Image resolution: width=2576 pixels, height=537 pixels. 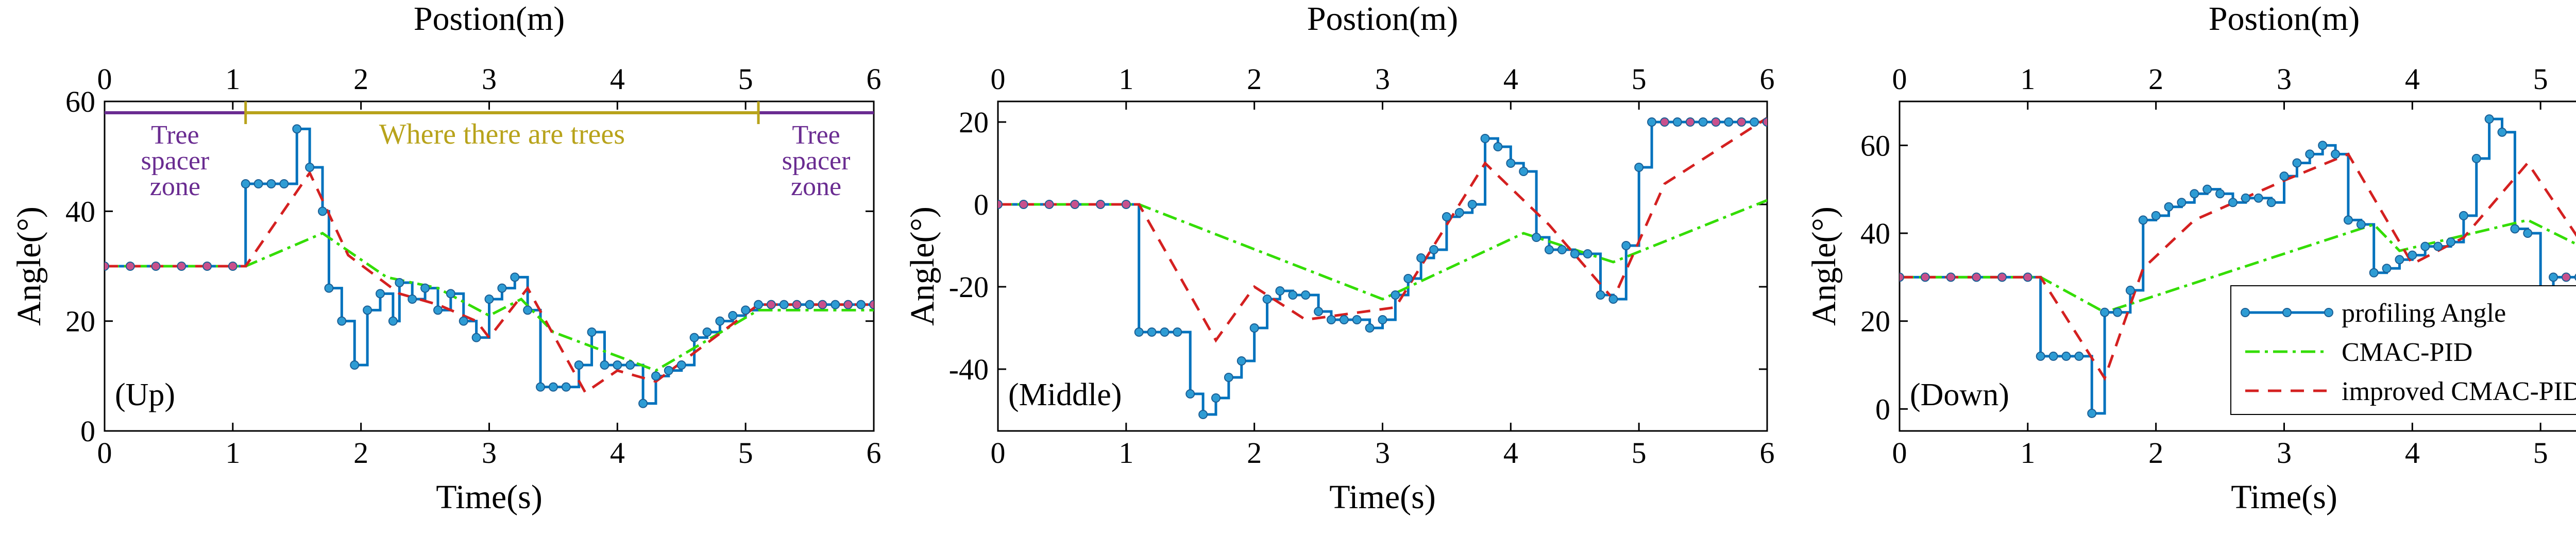 I want to click on x-tick-label: 3, so click(x=489, y=453).